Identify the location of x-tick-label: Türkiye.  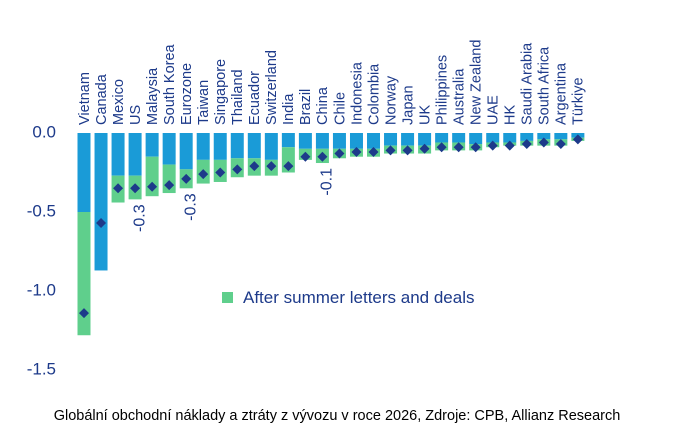
(579, 101).